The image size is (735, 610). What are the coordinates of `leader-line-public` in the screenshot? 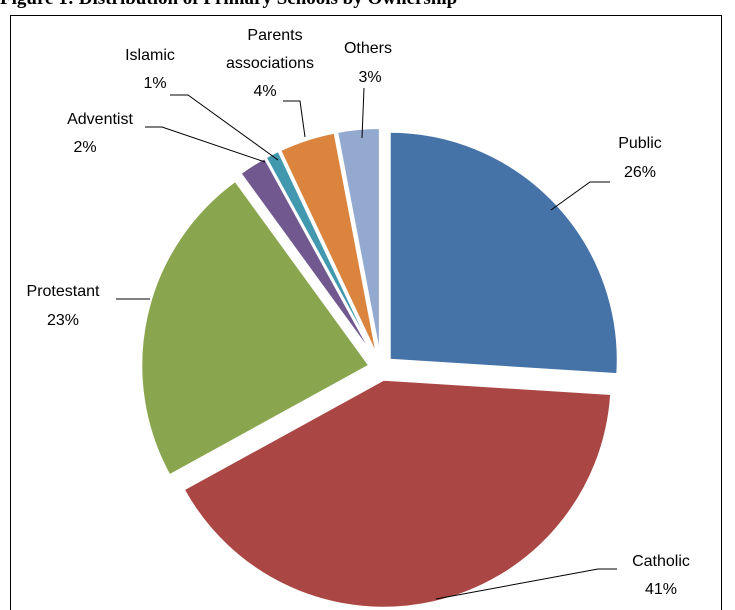 It's located at (580, 196).